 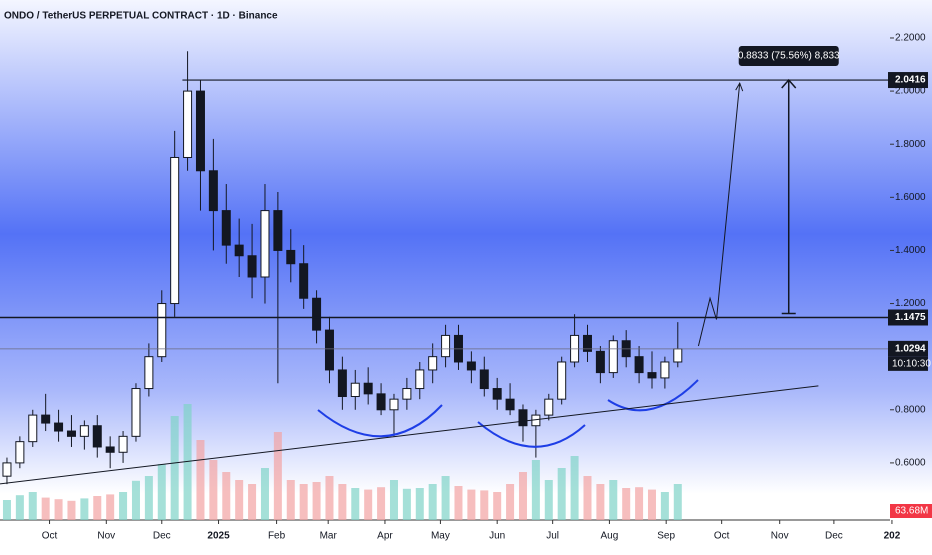 I want to click on volume-label-box, so click(x=911, y=511).